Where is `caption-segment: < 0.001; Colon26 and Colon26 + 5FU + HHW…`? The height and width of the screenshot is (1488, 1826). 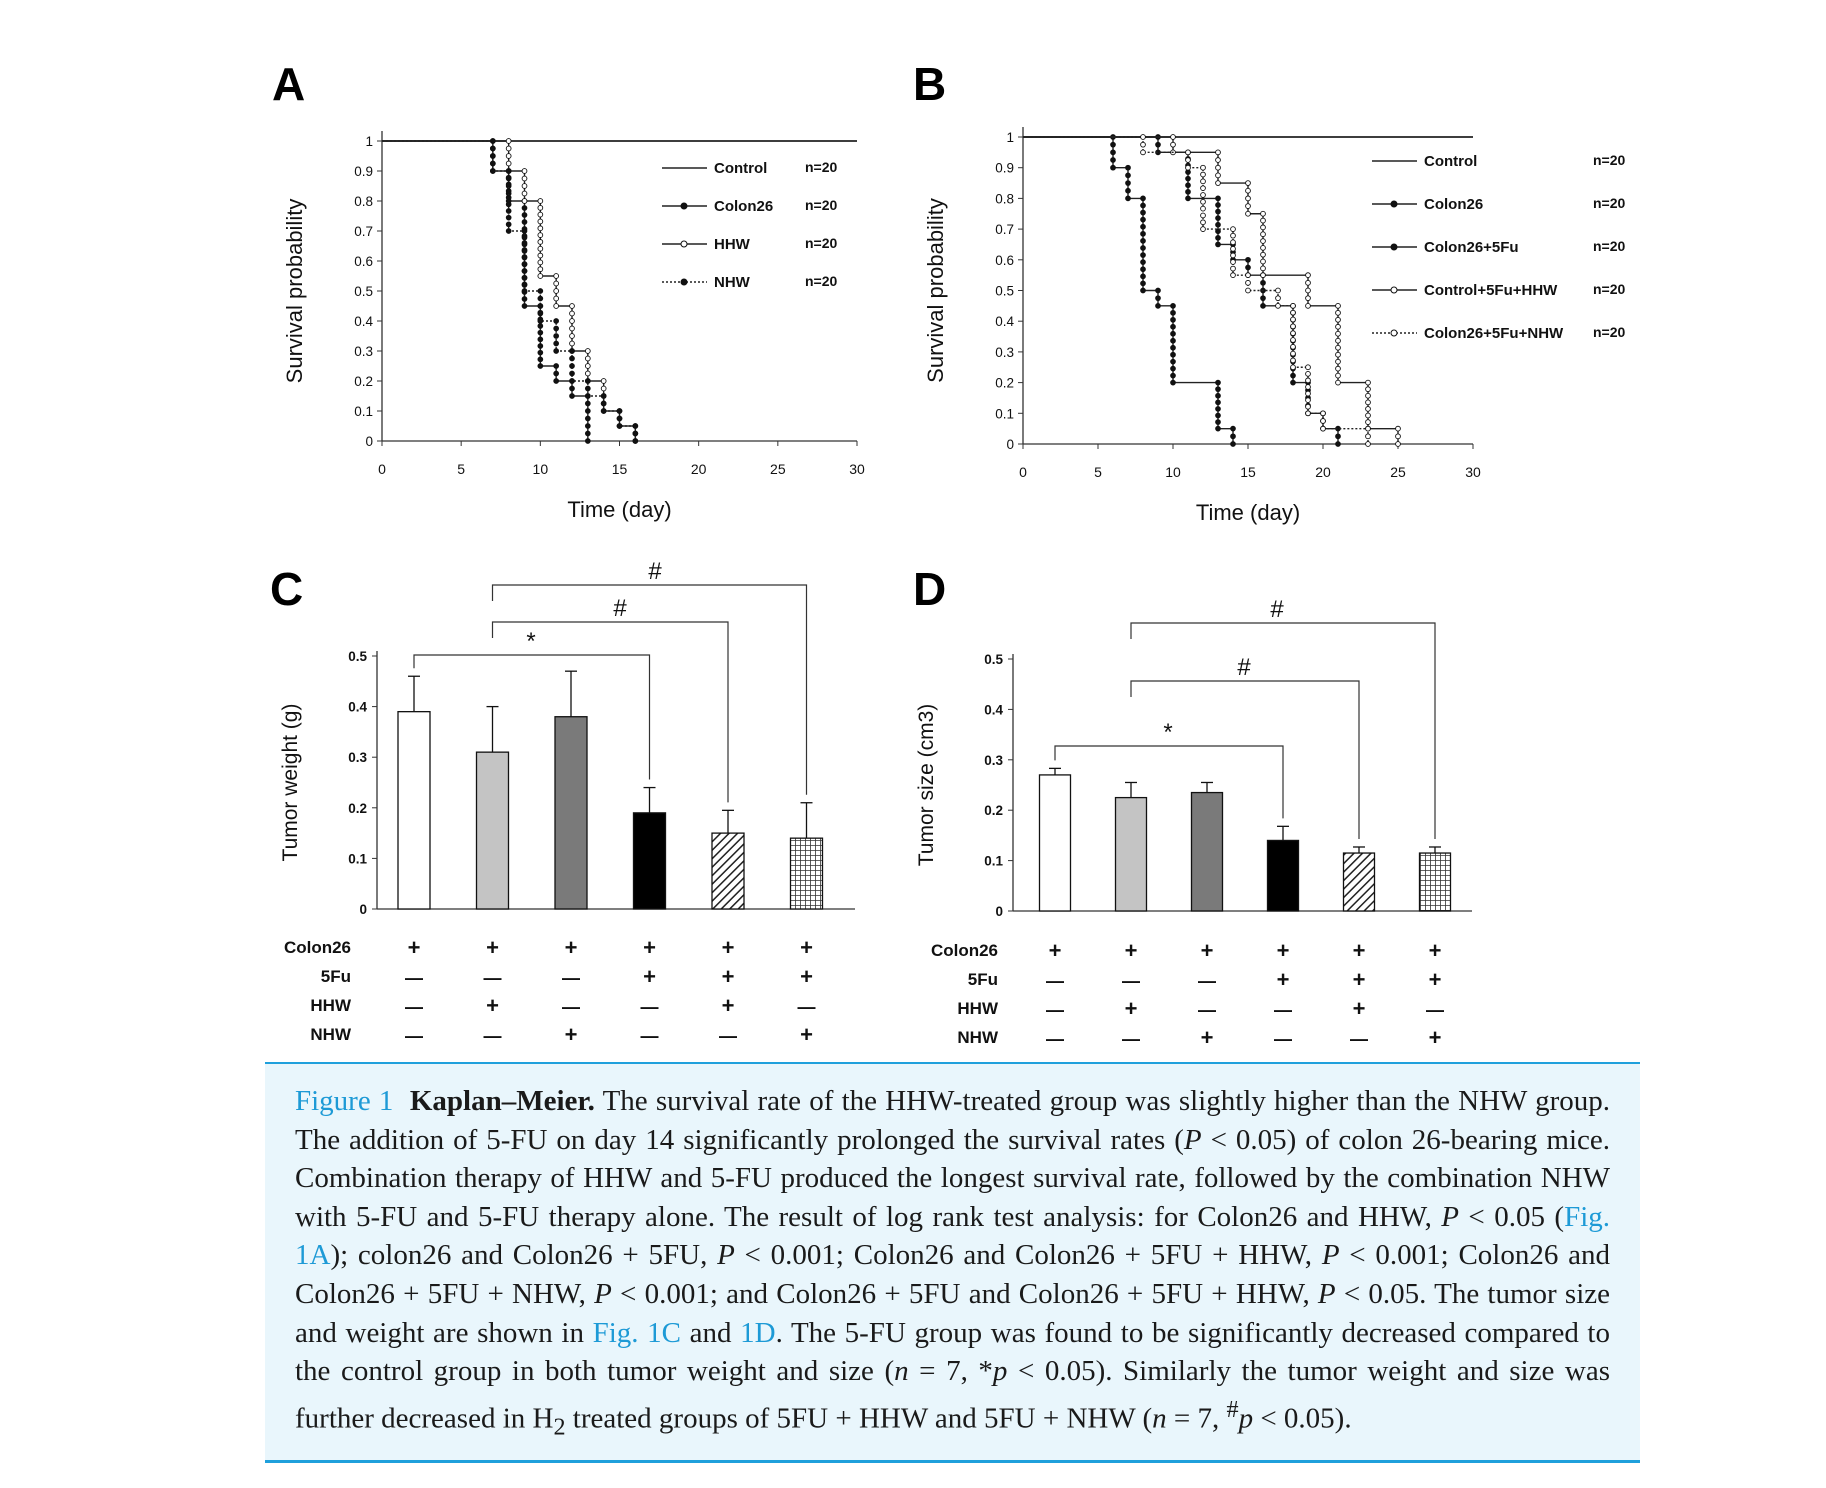 caption-segment: < 0.001; Colon26 and Colon26 + 5FU + HHW… is located at coordinates (1028, 1255).